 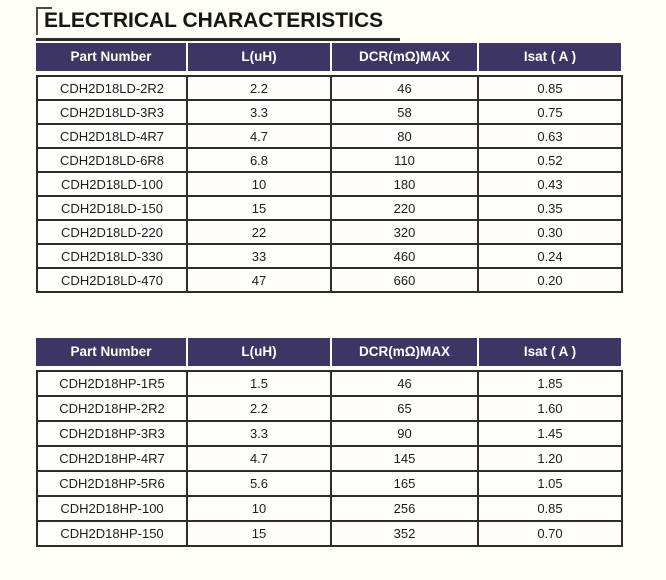 I want to click on table-cell: 5.6, so click(x=259, y=483).